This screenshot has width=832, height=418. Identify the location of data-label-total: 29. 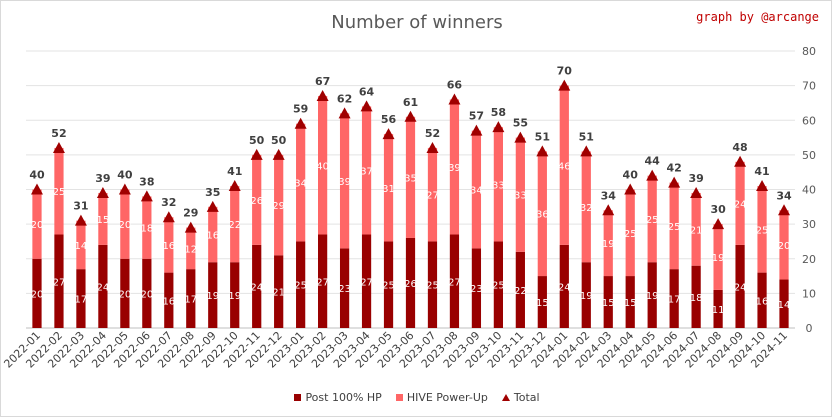
(190, 213).